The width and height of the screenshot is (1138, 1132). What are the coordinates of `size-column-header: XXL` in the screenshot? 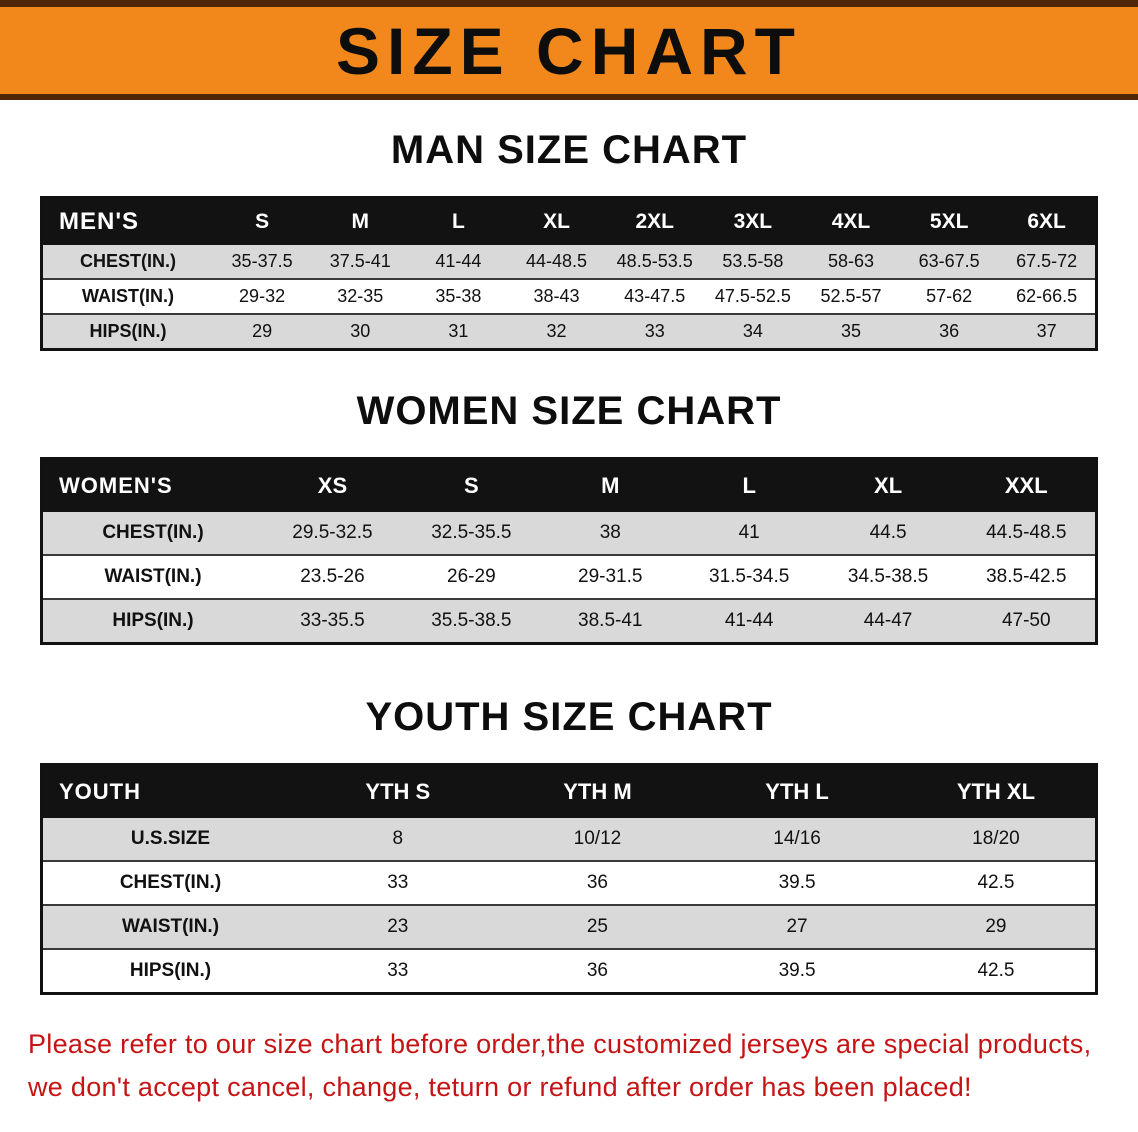 It's located at (1027, 485).